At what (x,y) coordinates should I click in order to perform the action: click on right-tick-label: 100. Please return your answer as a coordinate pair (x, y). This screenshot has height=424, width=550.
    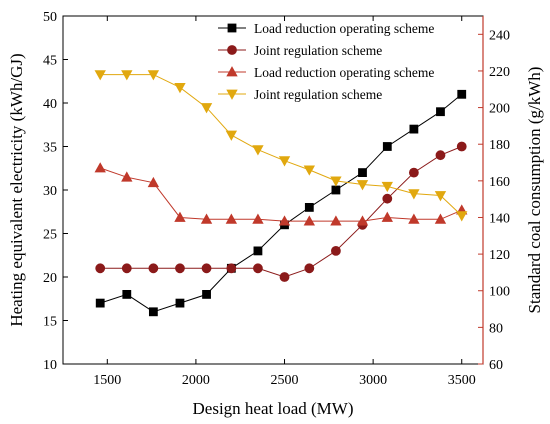
    Looking at the image, I should click on (499, 292).